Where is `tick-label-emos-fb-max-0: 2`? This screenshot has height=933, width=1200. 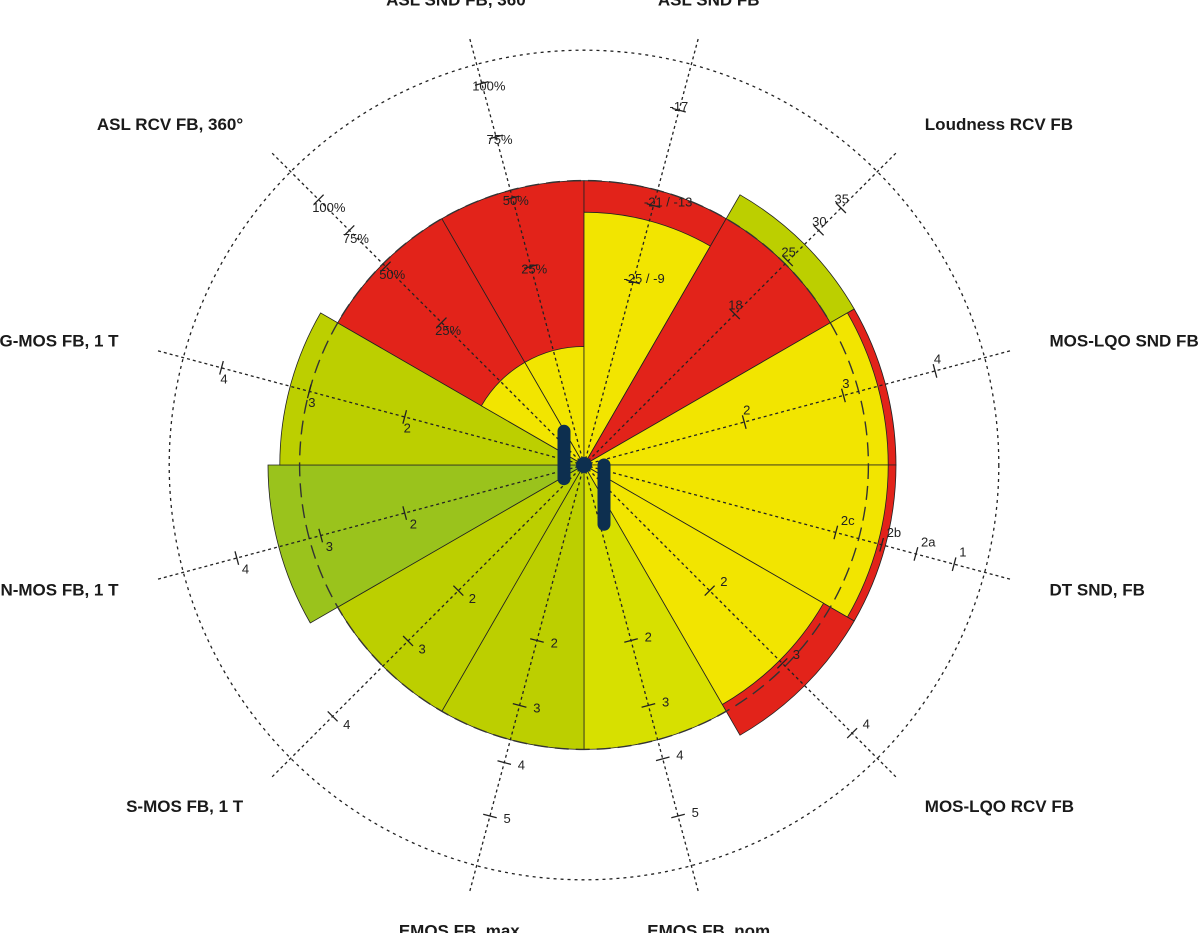
tick-label-emos-fb-max-0: 2 is located at coordinates (554, 643).